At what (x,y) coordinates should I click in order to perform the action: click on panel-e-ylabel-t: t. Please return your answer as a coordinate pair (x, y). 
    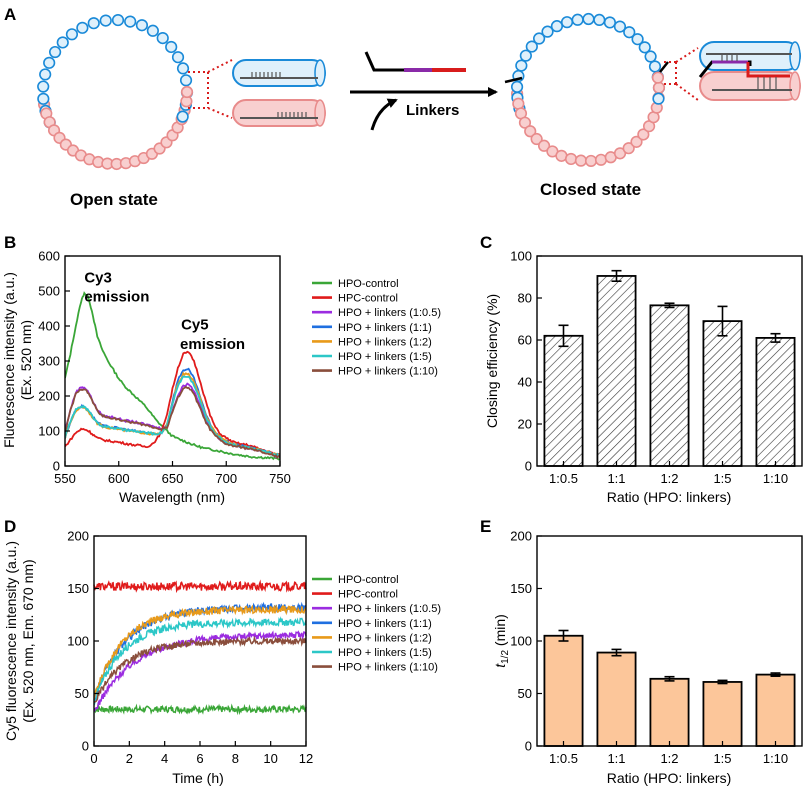
    Looking at the image, I should click on (500, 665).